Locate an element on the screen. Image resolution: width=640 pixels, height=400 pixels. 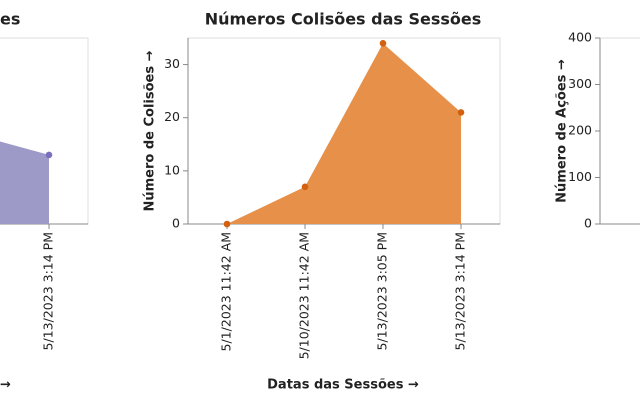
y-tick-label: 100 is located at coordinates (580, 176).